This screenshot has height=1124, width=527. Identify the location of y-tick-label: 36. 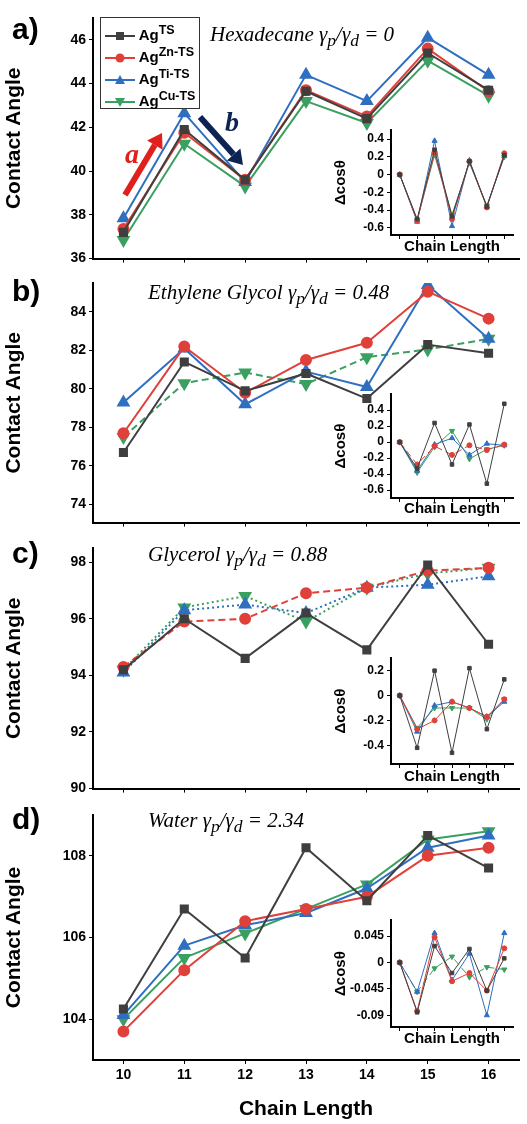
(78, 257).